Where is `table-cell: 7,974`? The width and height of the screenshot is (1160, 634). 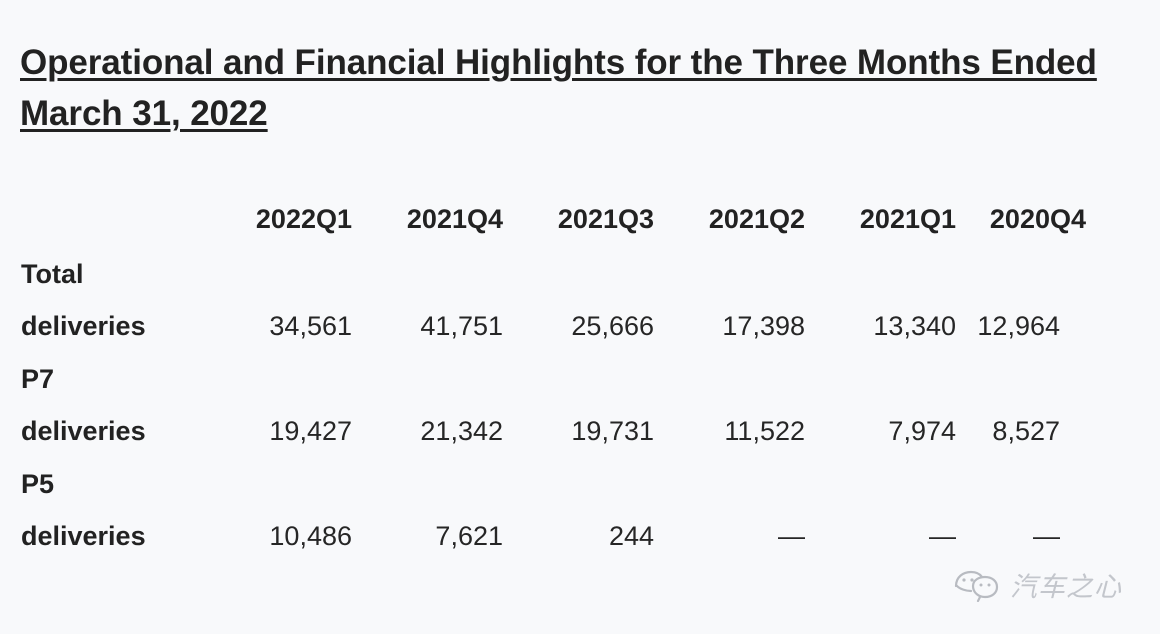
table-cell: 7,974 is located at coordinates (922, 431).